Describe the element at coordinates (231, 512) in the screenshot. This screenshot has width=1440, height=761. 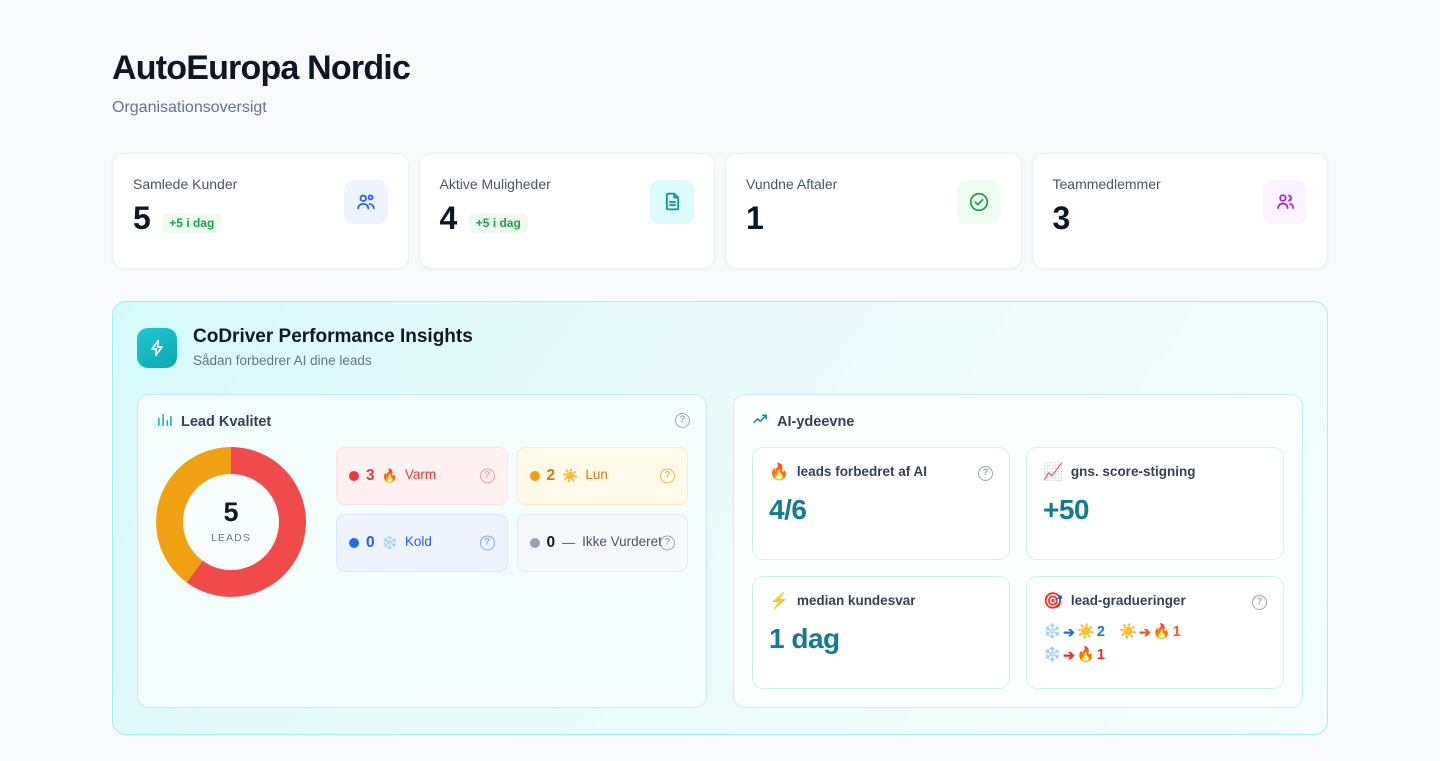
I see `donut-total-value: 5` at that location.